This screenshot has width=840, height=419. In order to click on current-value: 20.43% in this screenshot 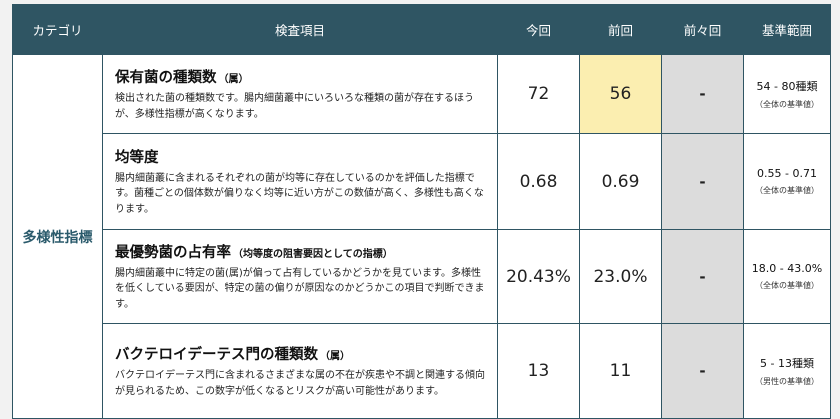, I will do `click(538, 276)`.